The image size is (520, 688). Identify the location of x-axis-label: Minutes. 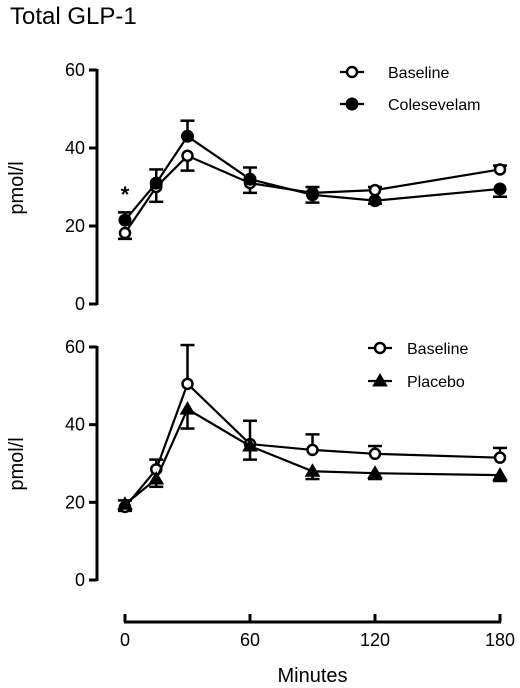
(312, 676).